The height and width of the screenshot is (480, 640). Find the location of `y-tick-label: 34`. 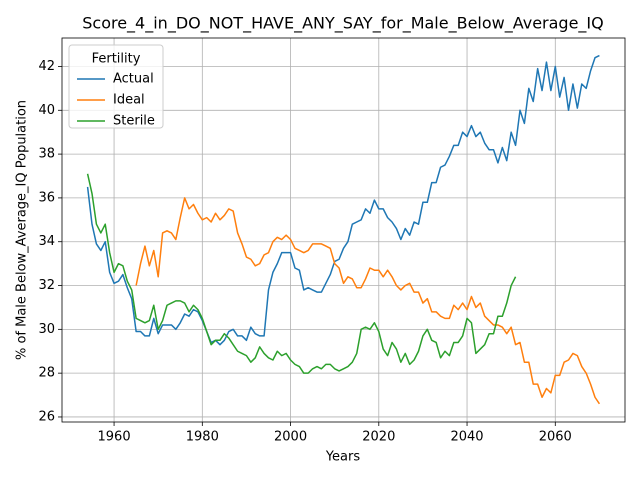

y-tick-label: 34 is located at coordinates (46, 241).